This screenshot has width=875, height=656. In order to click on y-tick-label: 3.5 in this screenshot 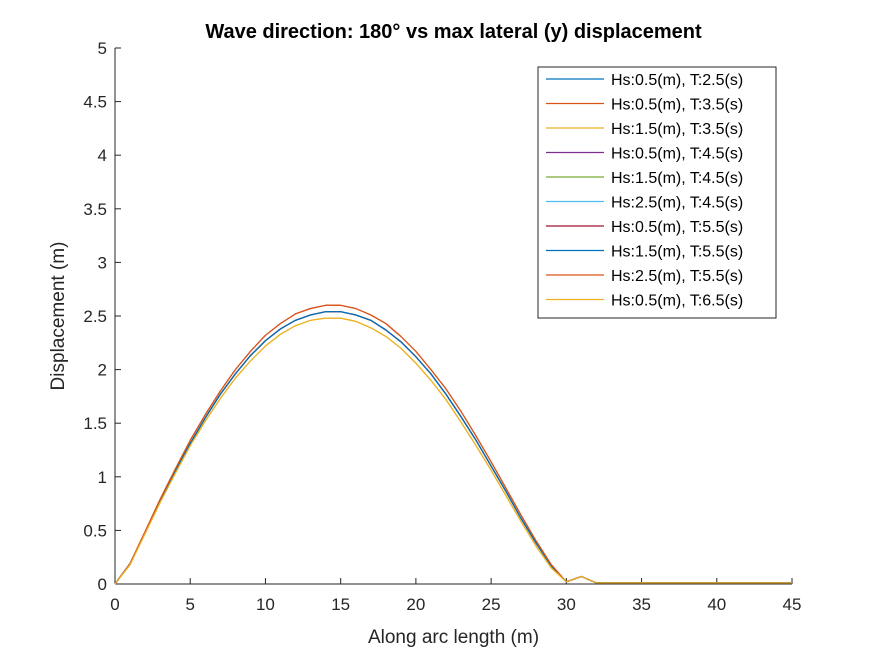, I will do `click(95, 209)`.